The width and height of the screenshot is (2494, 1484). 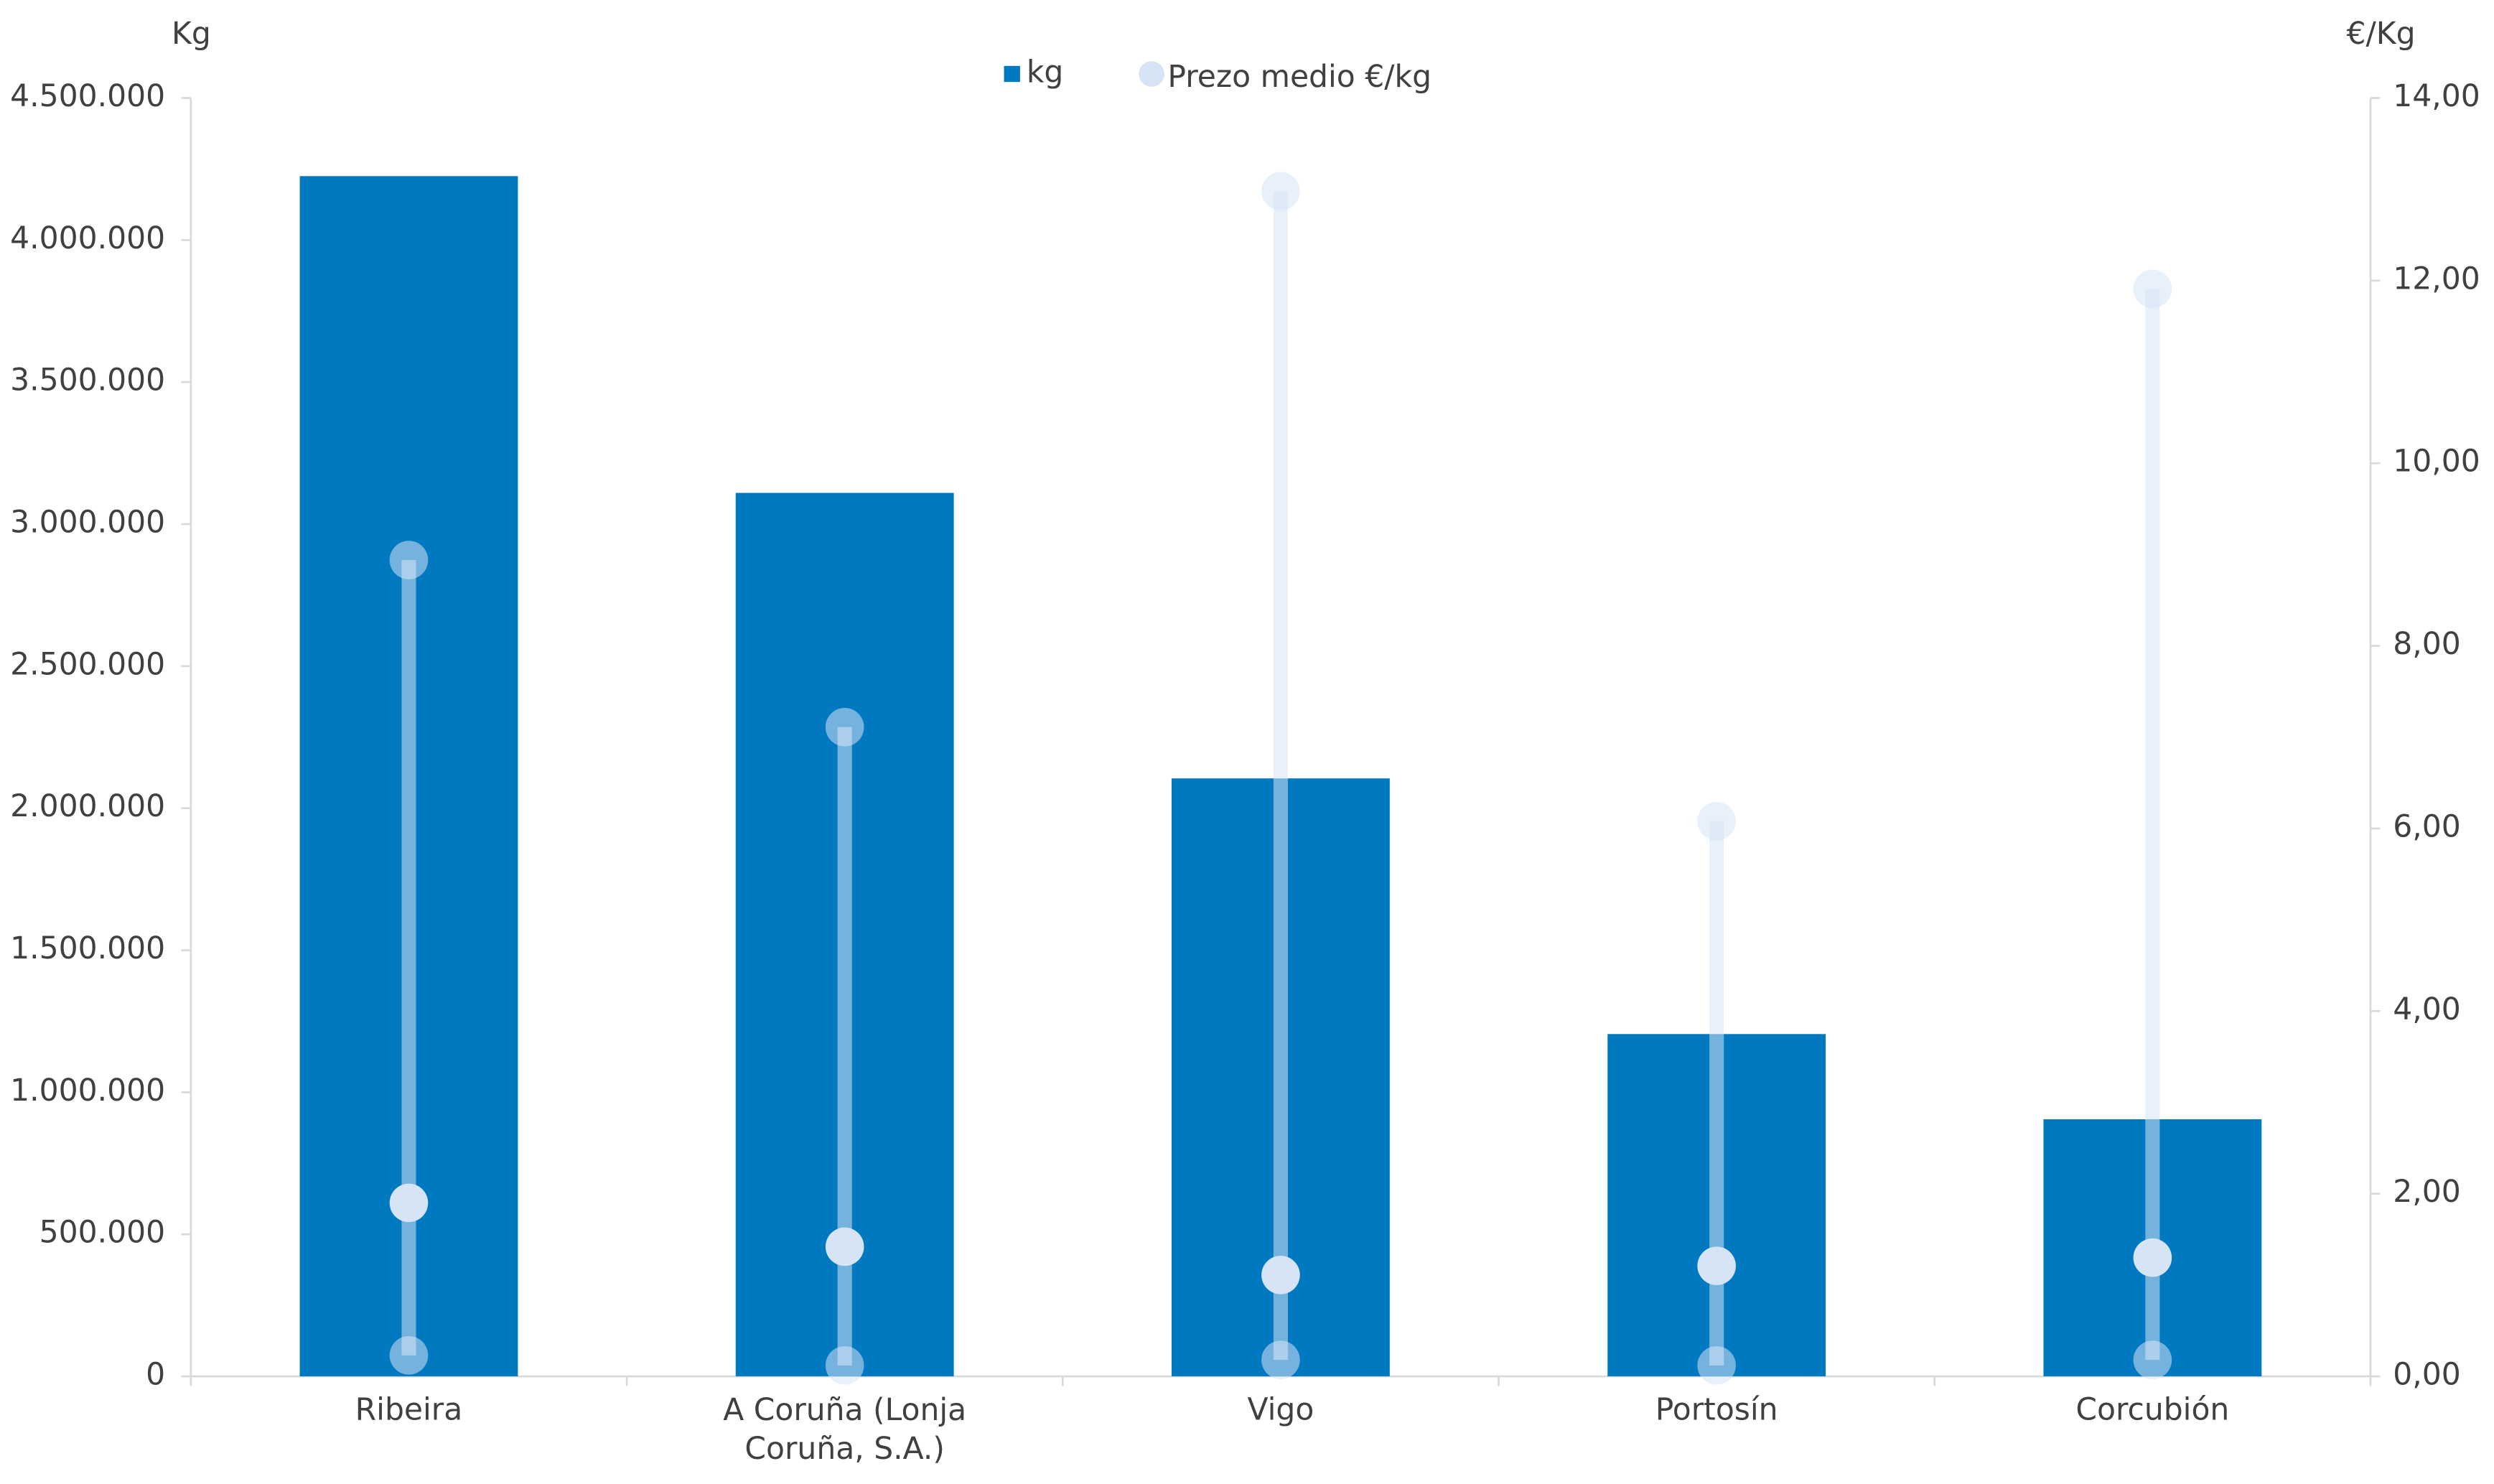 I want to click on x-tick-label-line: Coruña, S.A.), so click(x=845, y=1448).